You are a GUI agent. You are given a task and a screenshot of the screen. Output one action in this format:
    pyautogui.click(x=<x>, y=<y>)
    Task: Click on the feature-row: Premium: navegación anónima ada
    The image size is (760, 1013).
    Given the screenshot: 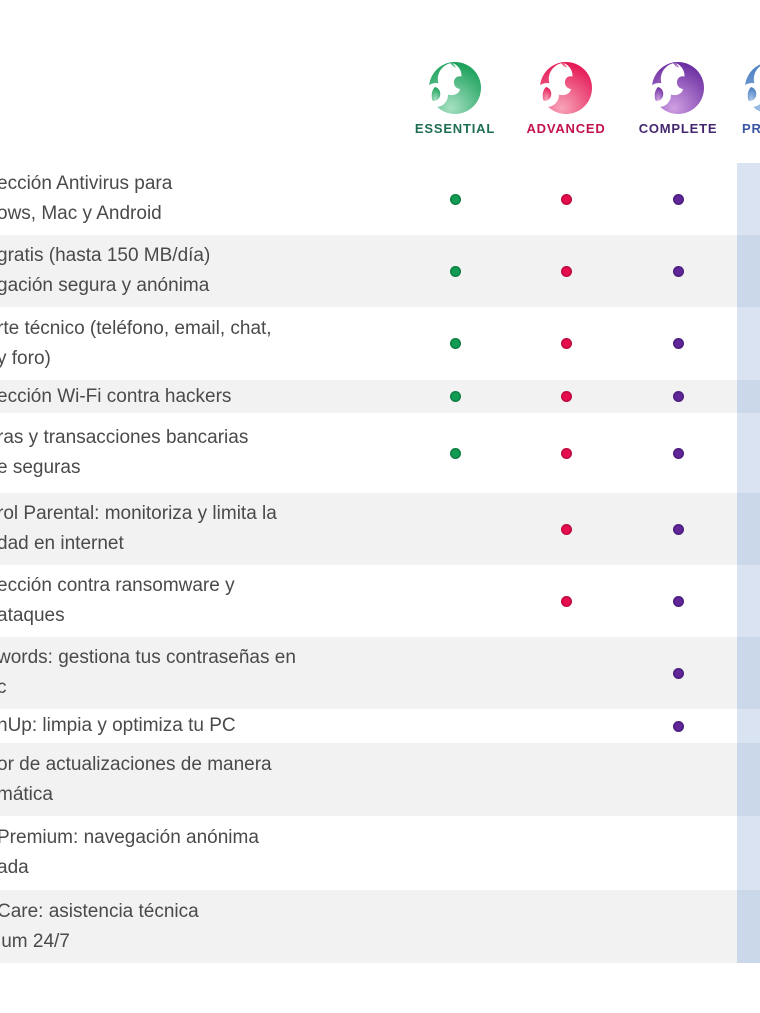 What is the action you would take?
    pyautogui.click(x=380, y=853)
    